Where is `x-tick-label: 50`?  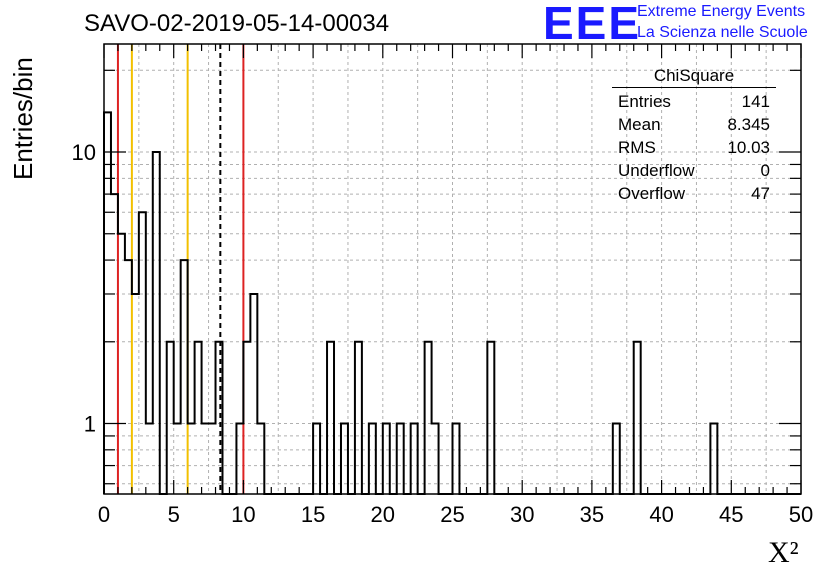
x-tick-label: 50 is located at coordinates (801, 514).